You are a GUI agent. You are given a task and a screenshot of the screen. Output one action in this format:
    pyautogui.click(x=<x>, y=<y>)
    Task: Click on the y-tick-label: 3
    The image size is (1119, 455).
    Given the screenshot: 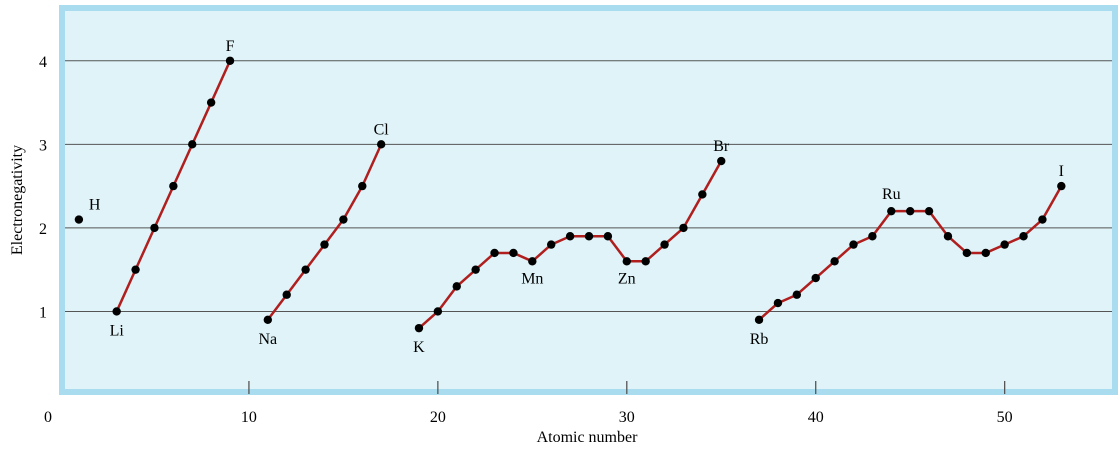 What is the action you would take?
    pyautogui.click(x=43, y=145)
    